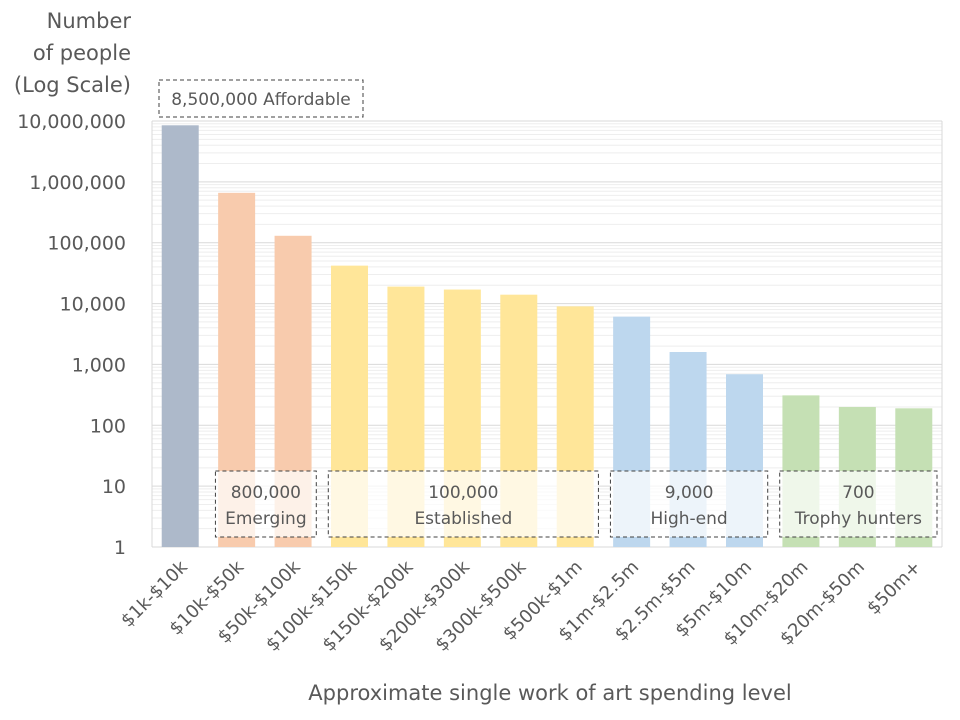  What do you see at coordinates (77, 183) in the screenshot?
I see `y-tick-label: 1,000,000` at bounding box center [77, 183].